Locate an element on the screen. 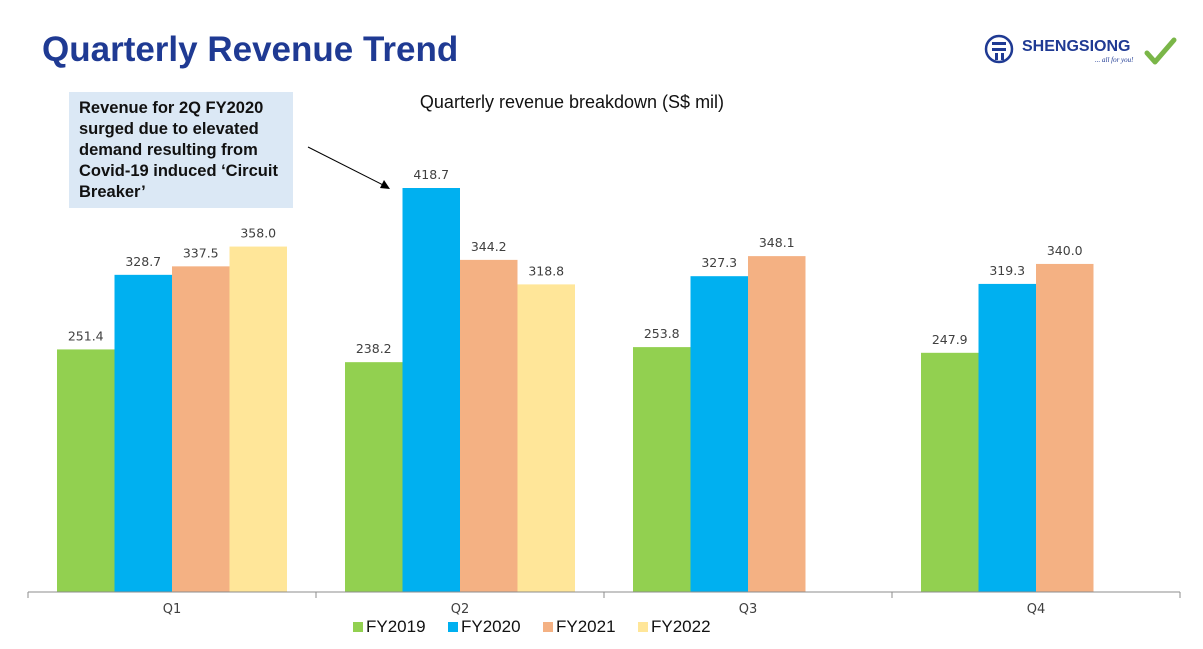  bar-fy2022-q2 is located at coordinates (546, 438).